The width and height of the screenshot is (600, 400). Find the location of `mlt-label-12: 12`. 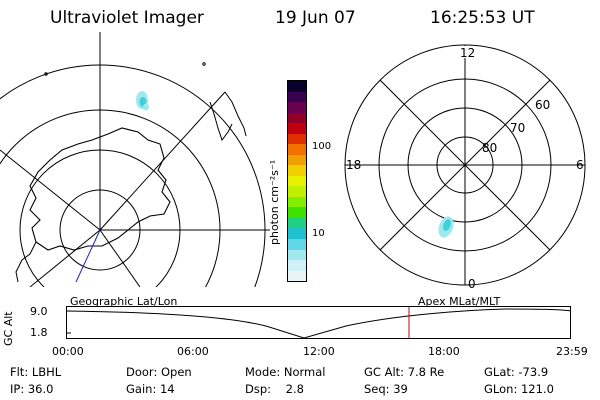

mlt-label-12: 12 is located at coordinates (467, 53).